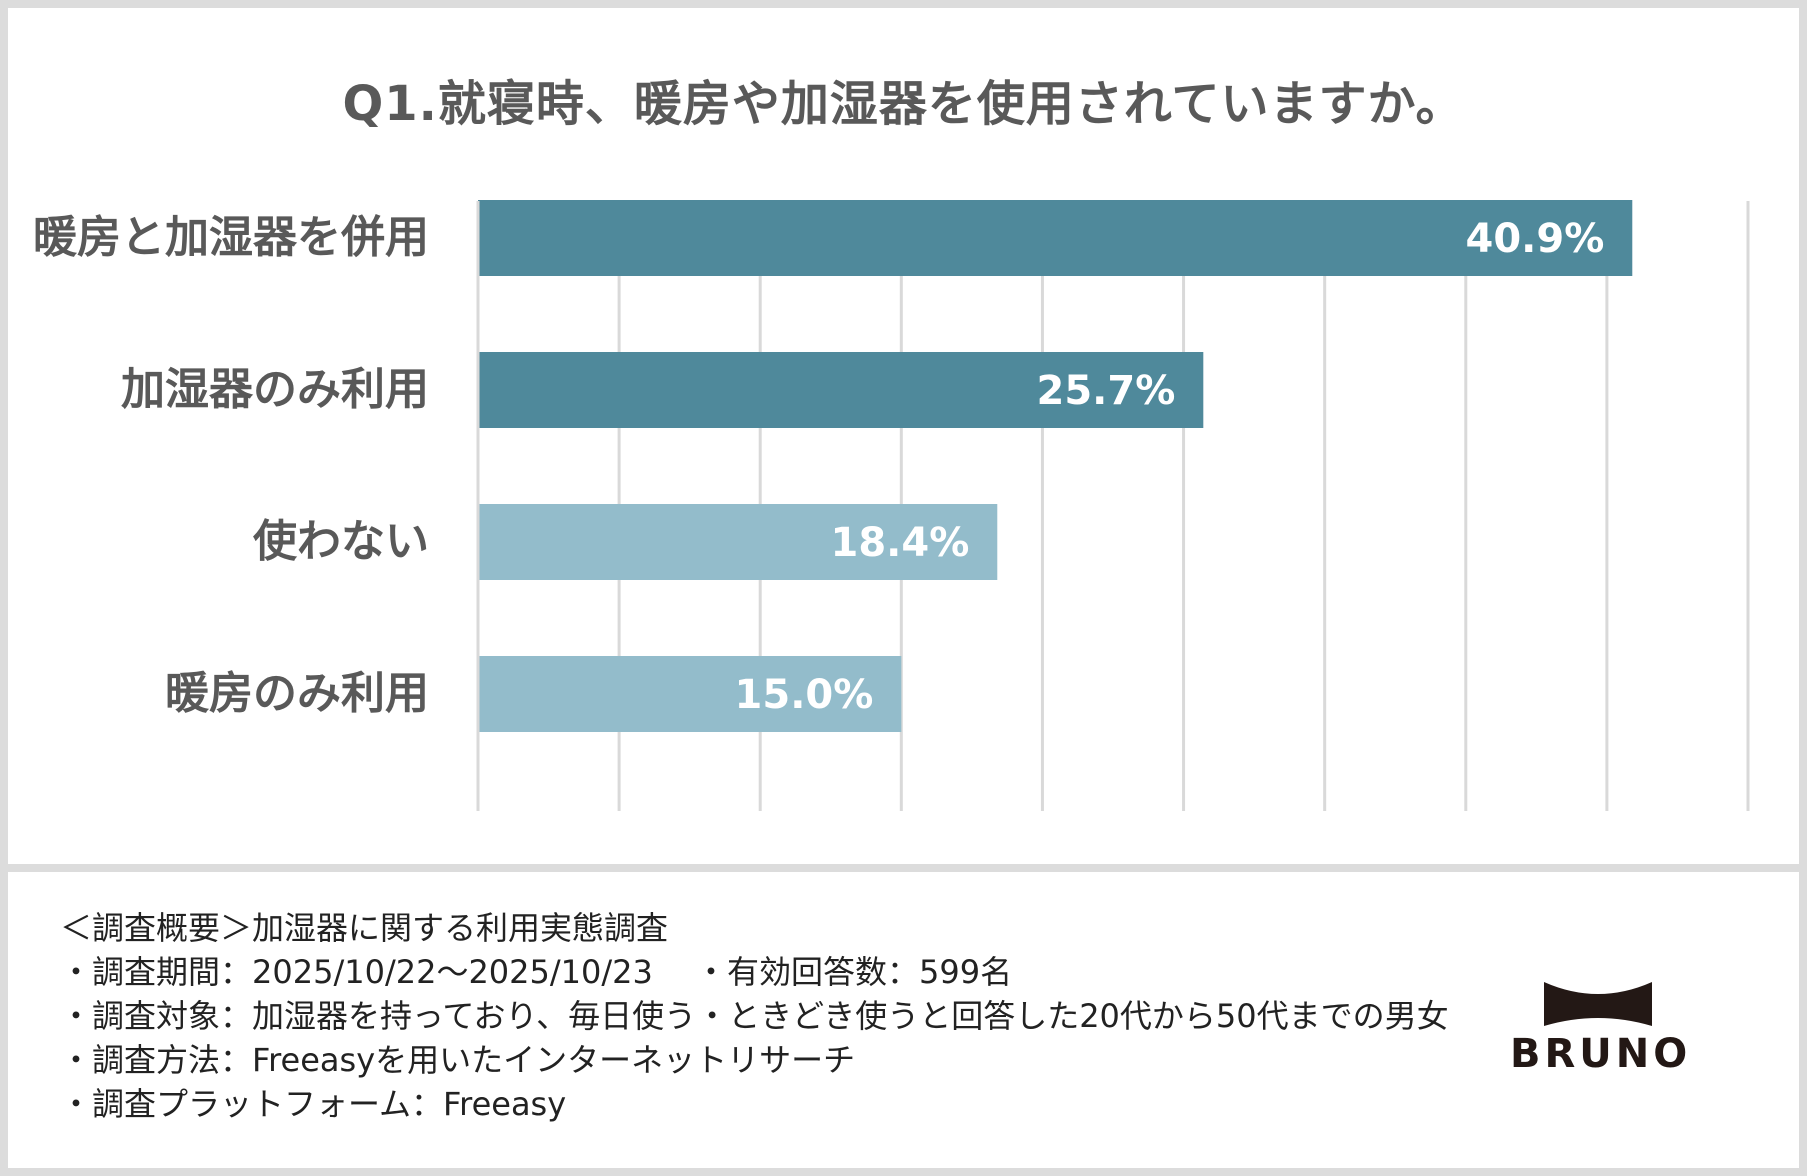  Describe the element at coordinates (297, 693) in the screenshot. I see `category-label-3: 暖房のみ利用` at that location.